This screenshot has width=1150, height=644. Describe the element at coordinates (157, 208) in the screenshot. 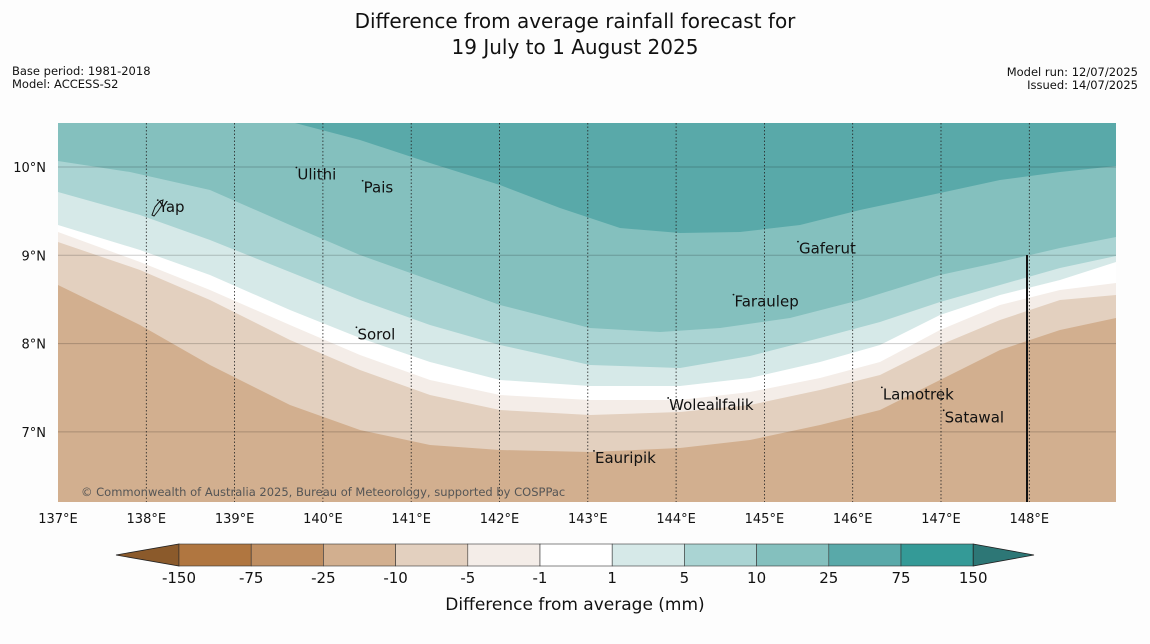

I see `yap-island-shape` at that location.